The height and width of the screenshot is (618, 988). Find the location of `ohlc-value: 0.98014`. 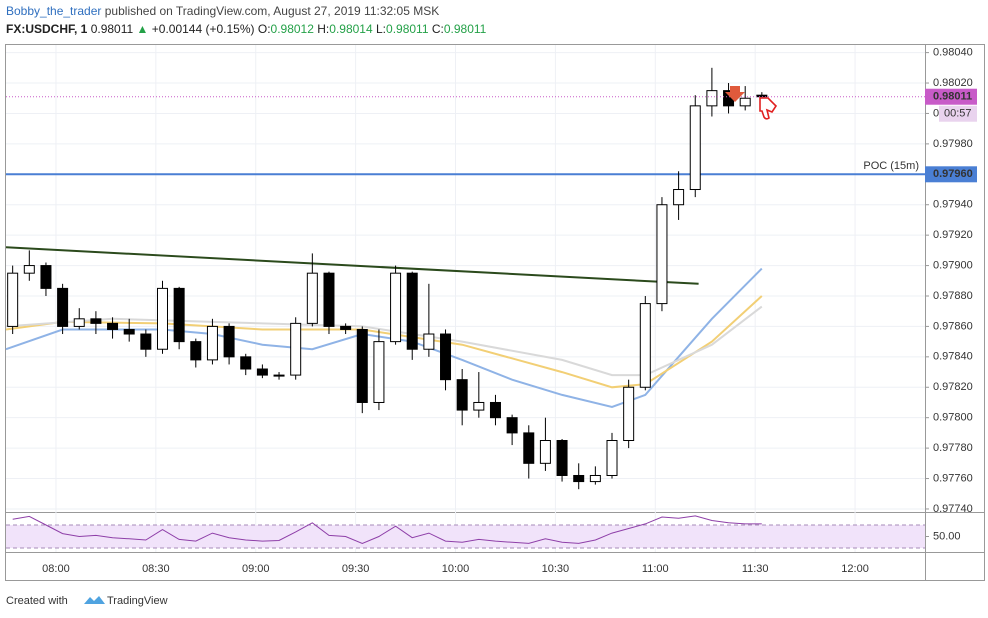

ohlc-value: 0.98014 is located at coordinates (351, 29).